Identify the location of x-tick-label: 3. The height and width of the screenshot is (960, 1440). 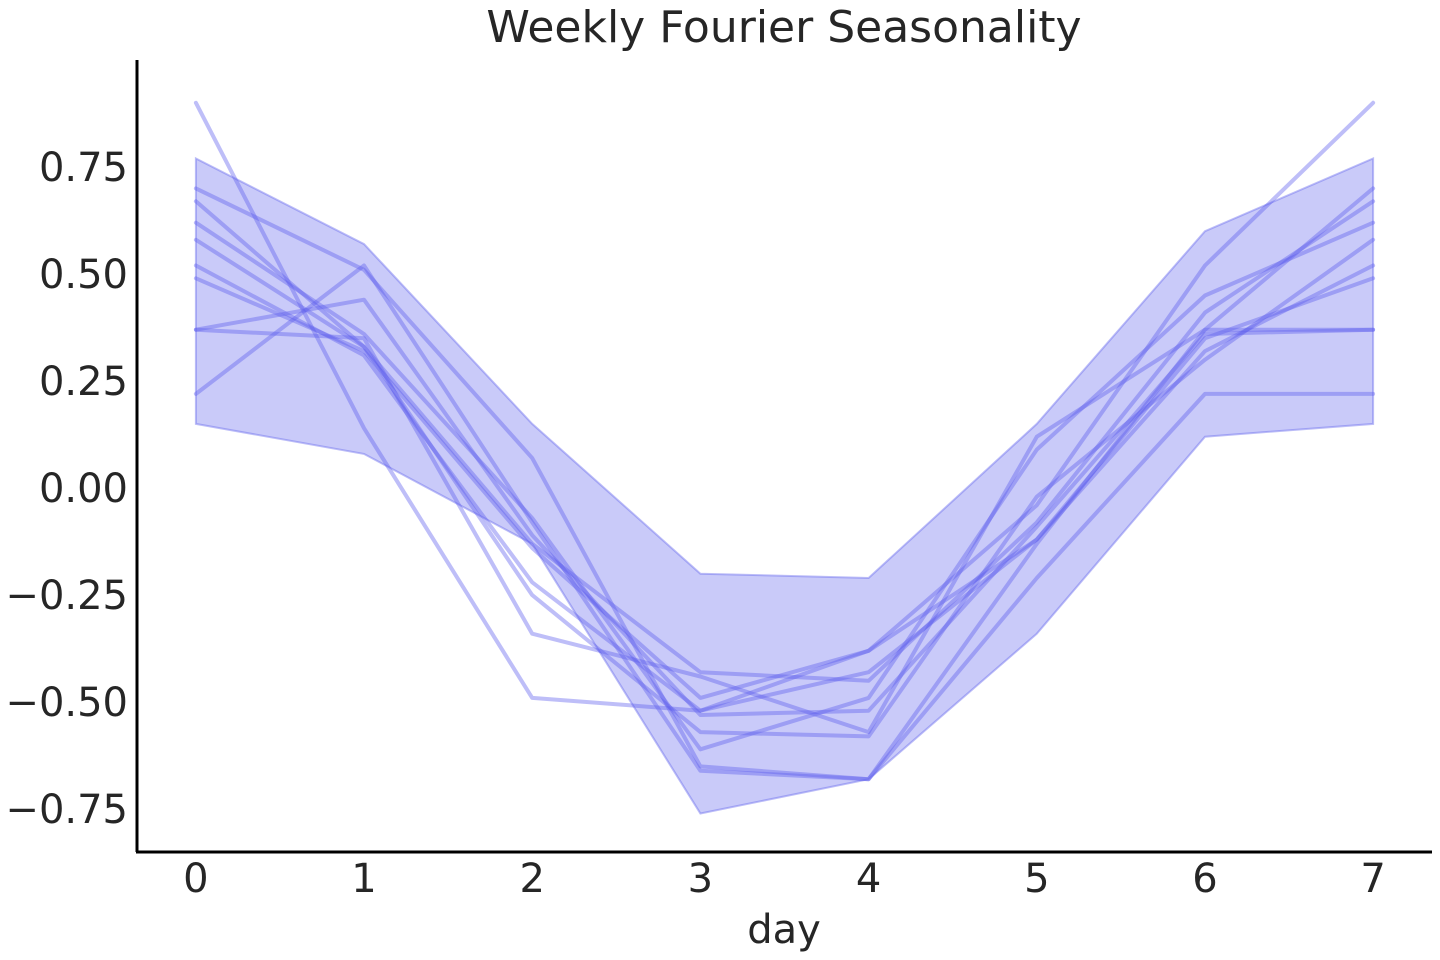
(700, 879).